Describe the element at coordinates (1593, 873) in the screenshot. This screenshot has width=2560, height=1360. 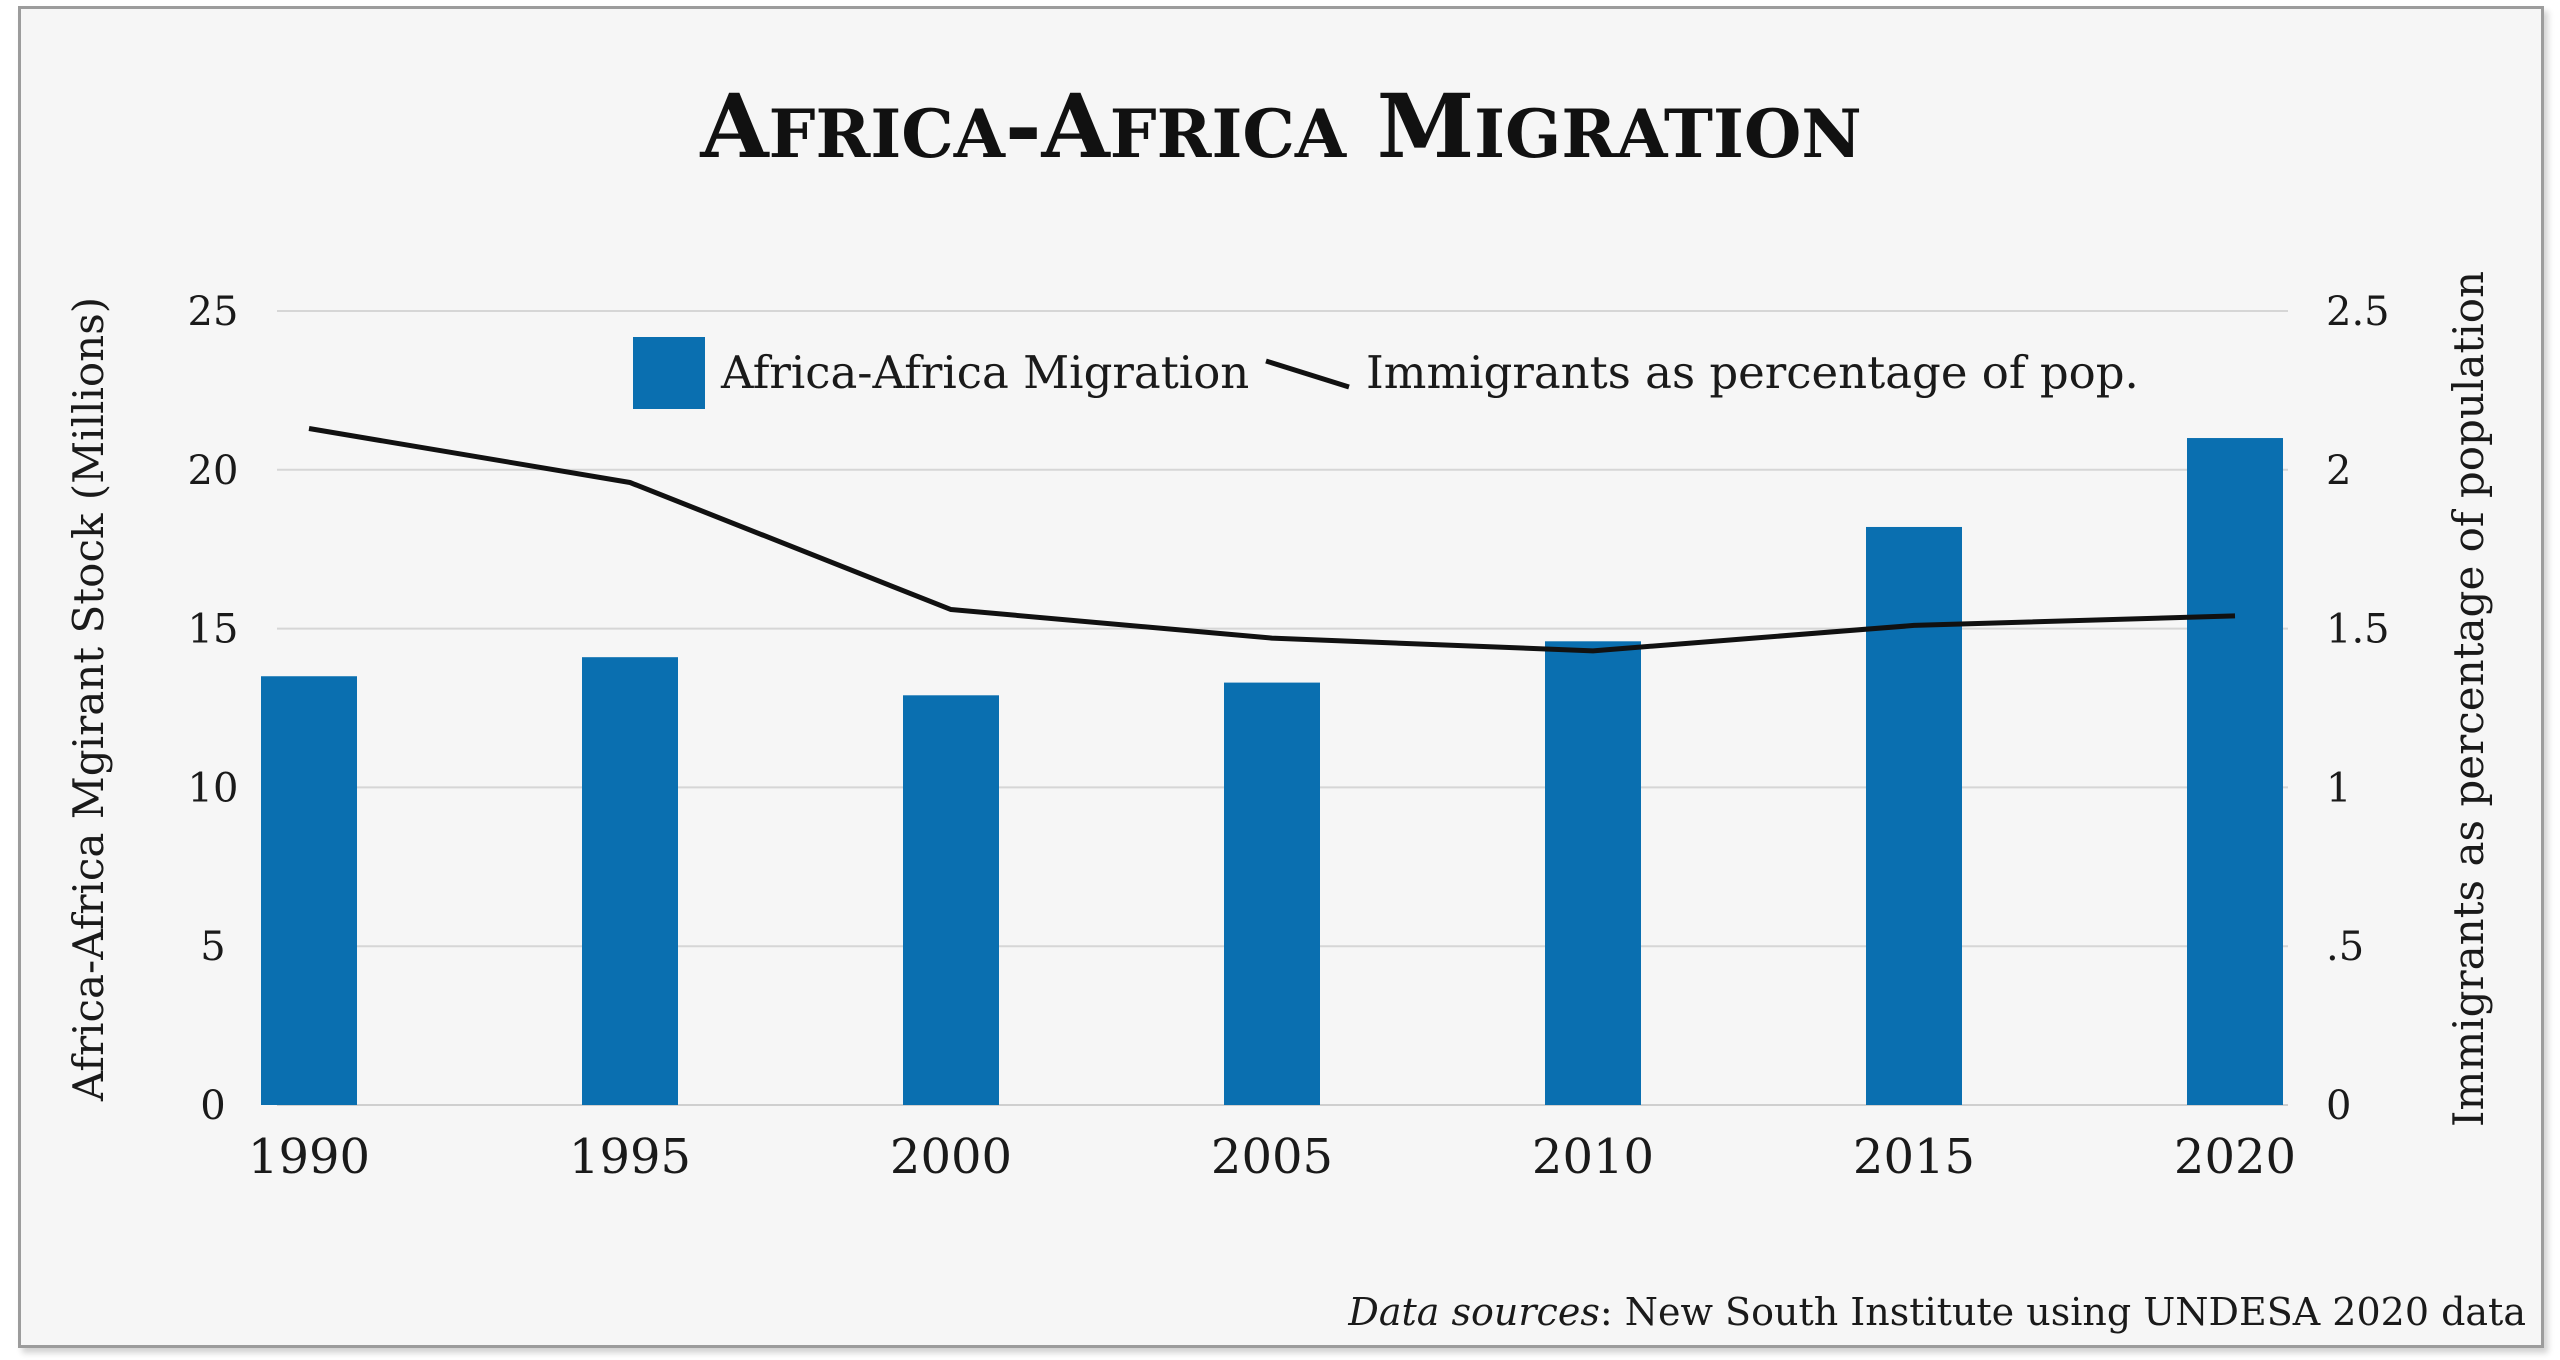
I see `bar-2010` at that location.